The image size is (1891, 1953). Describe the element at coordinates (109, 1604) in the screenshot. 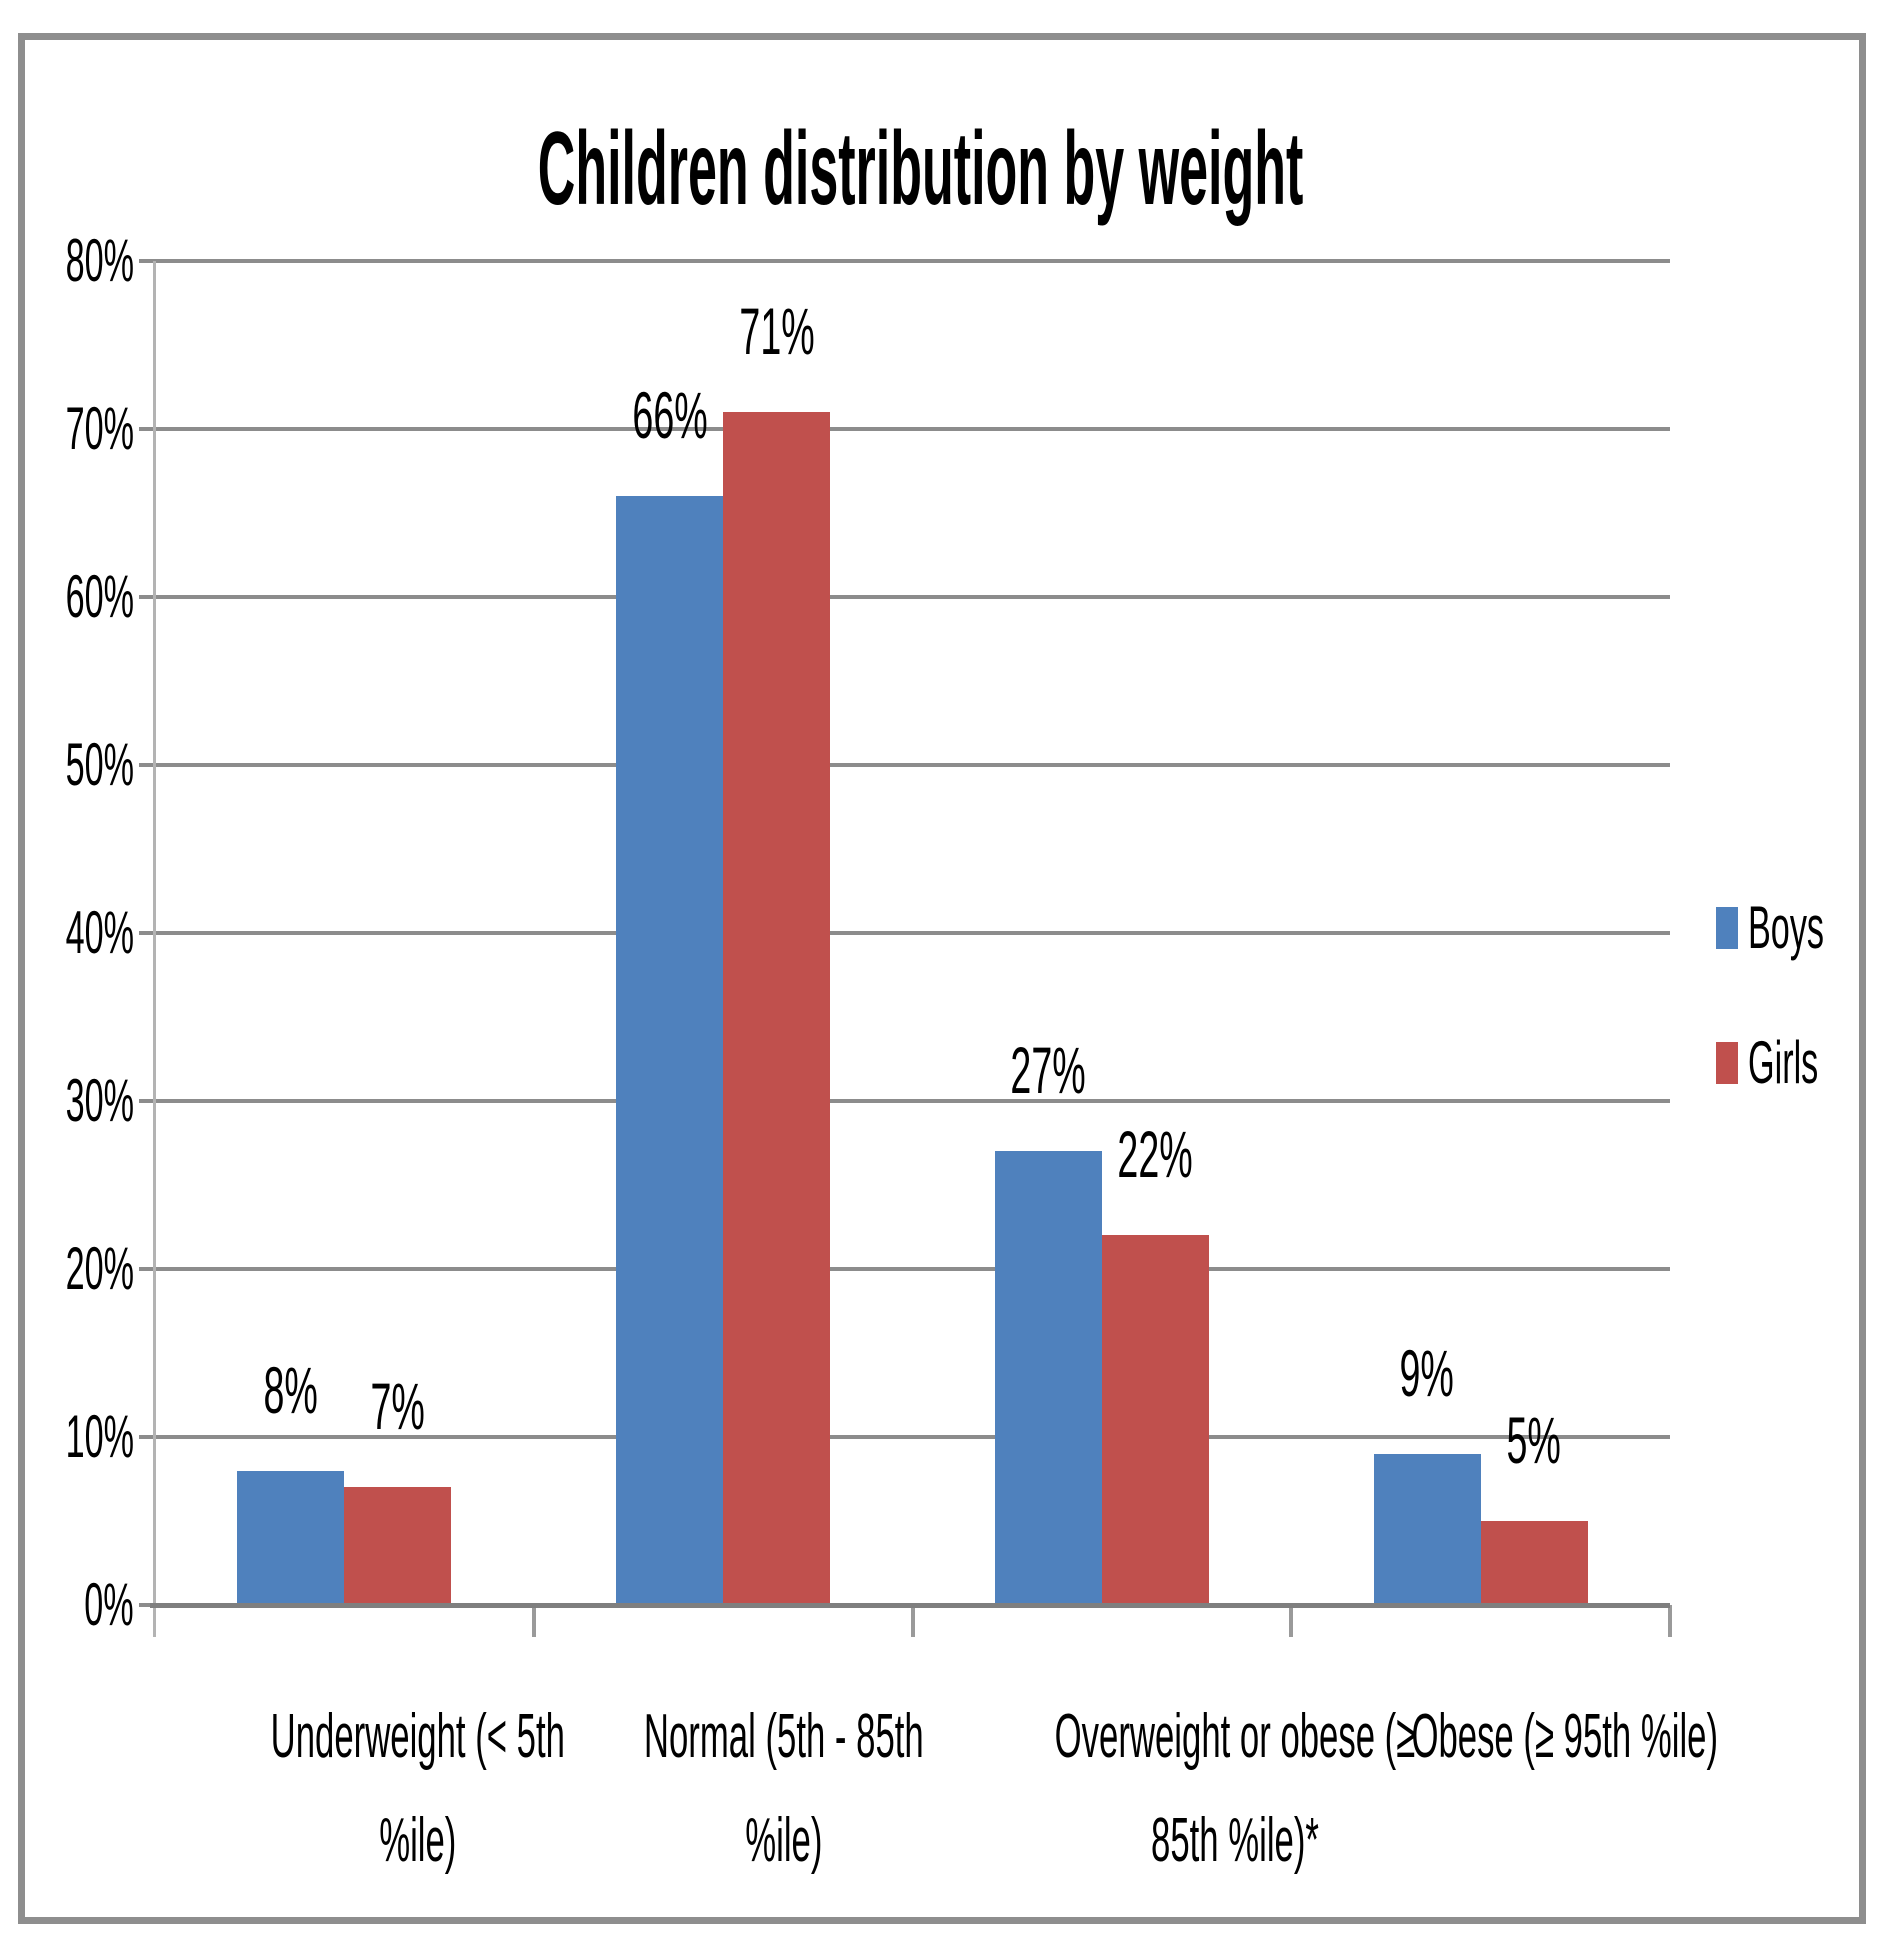

I see `y-axis-label: 0%` at that location.